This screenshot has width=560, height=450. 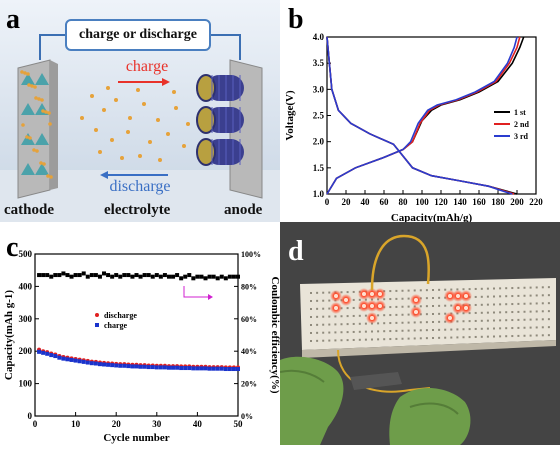 What do you see at coordinates (319, 142) in the screenshot?
I see `y-tick-label: 2.0` at bounding box center [319, 142].